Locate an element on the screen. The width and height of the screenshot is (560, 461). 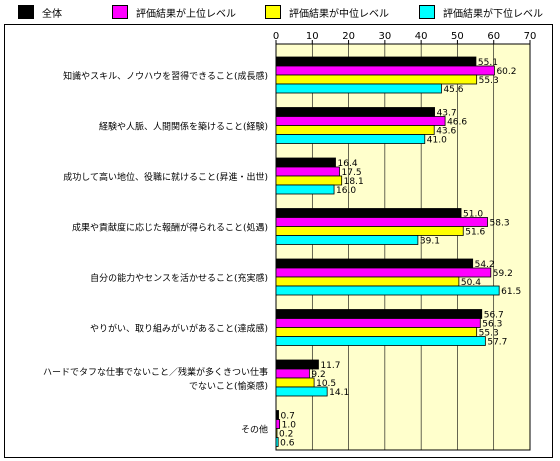
x-tick-label: 70 is located at coordinates (530, 36).